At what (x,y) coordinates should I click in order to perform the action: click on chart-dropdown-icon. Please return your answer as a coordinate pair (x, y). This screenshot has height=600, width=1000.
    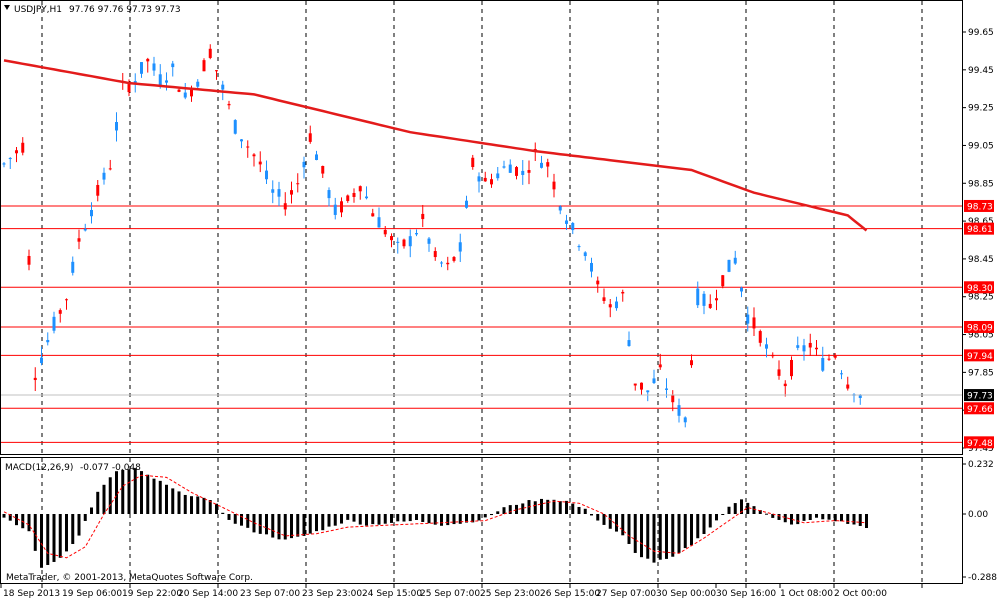
    Looking at the image, I should click on (7, 7).